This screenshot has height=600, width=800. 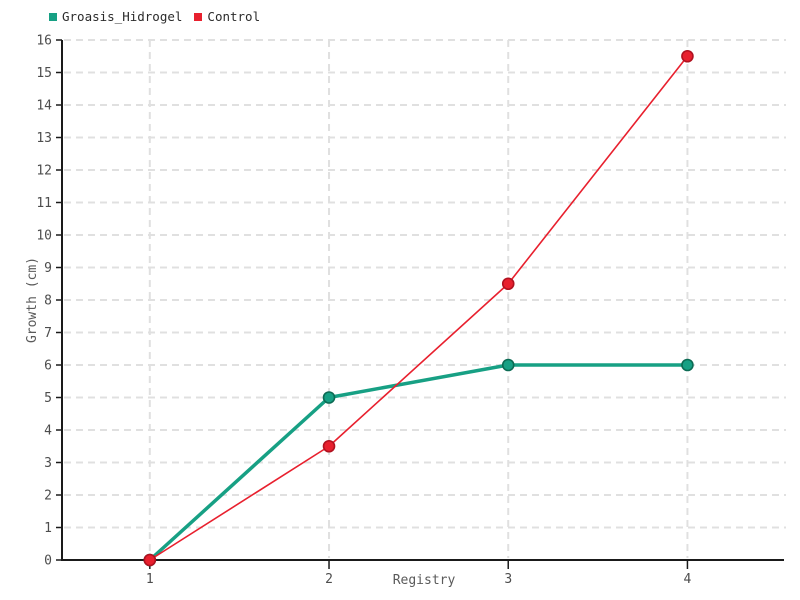 I want to click on legend-item-control: Control, so click(x=227, y=16).